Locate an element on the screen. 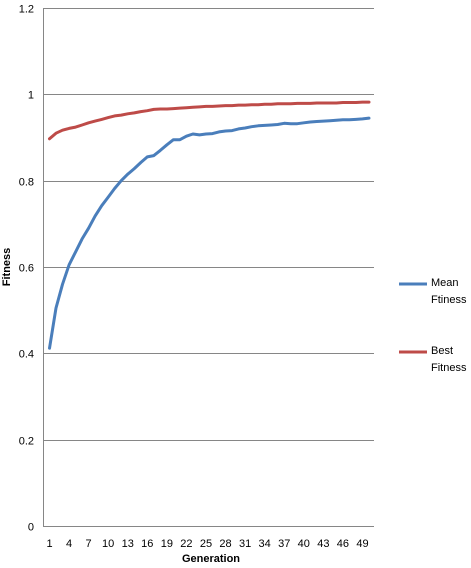 The width and height of the screenshot is (471, 568). y-tick-labels: 0 0.2 0.4 0.6 0.8 1 1.2 is located at coordinates (26, 269).